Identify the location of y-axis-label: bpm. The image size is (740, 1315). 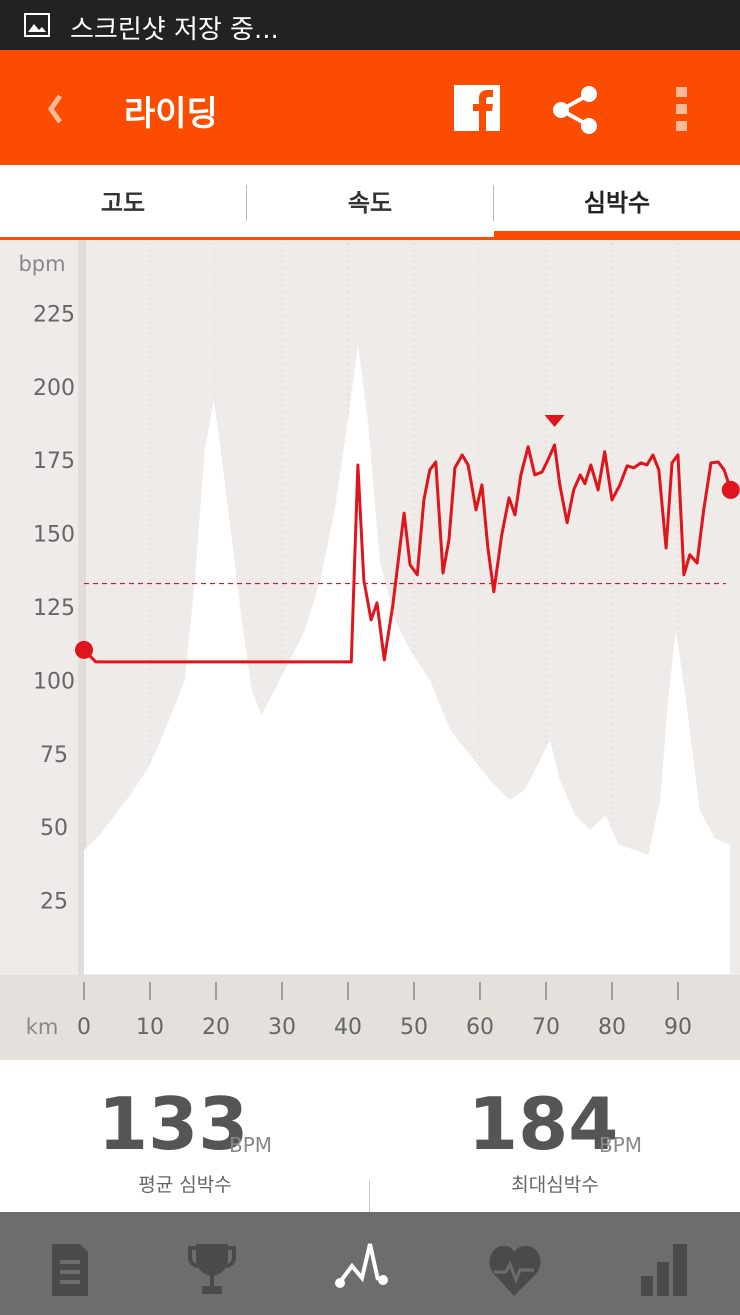
(41, 264).